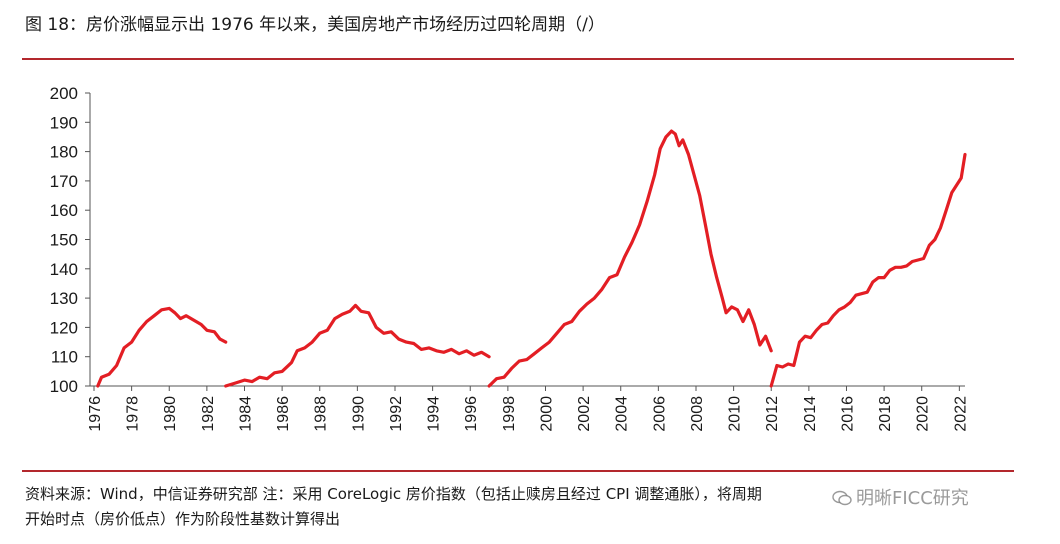 The image size is (1060, 544). What do you see at coordinates (885, 414) in the screenshot?
I see `x-tick-label: 2018` at bounding box center [885, 414].